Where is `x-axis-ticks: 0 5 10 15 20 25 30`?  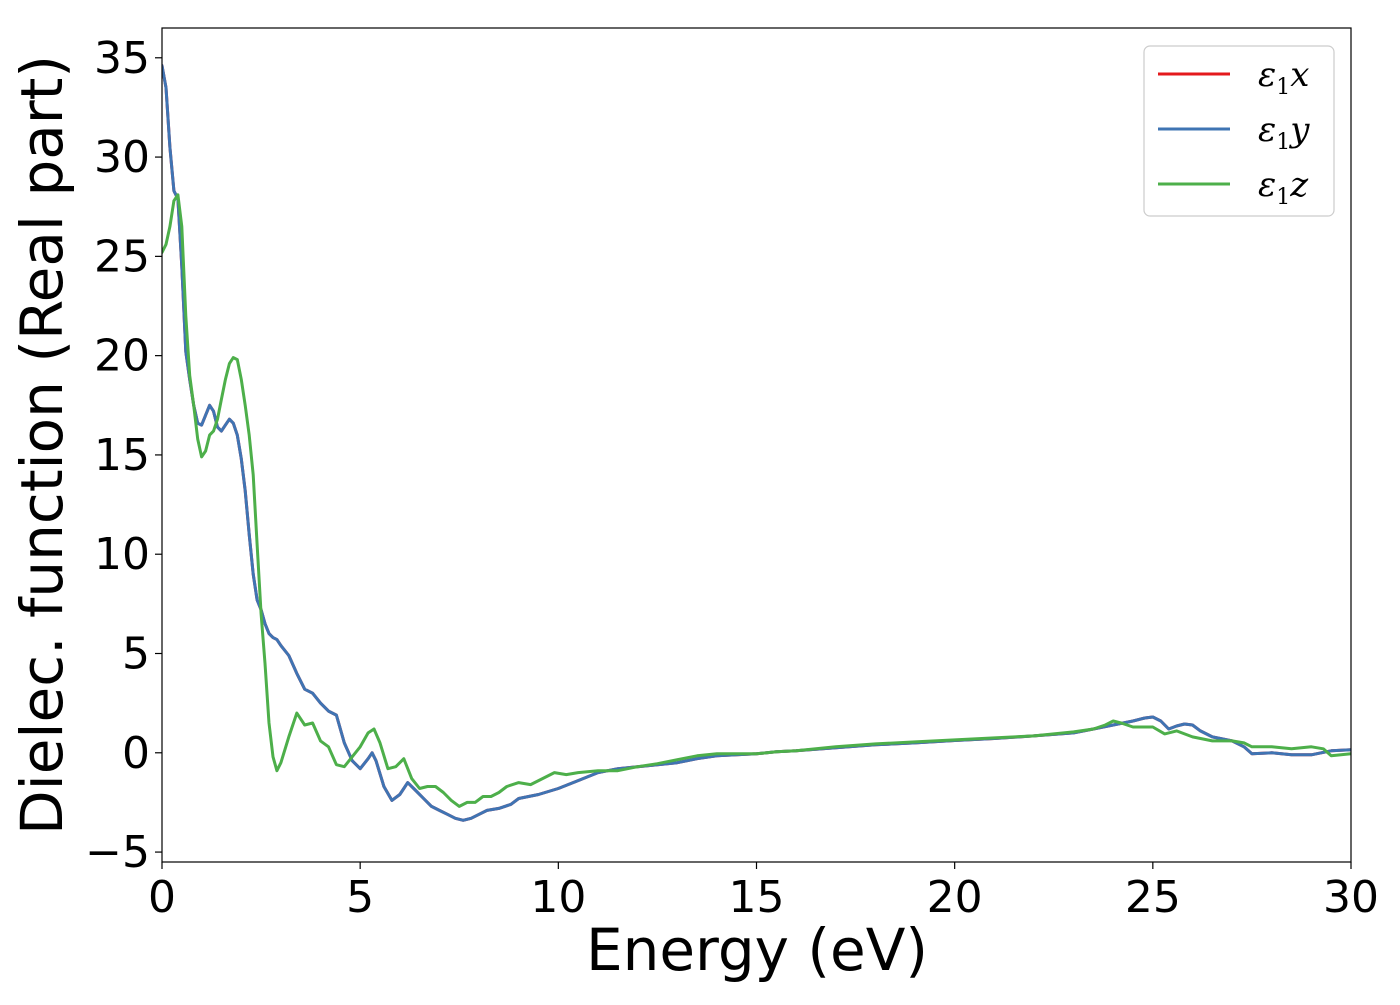
x-axis-ticks: 0 5 10 15 20 25 30 is located at coordinates (763, 892).